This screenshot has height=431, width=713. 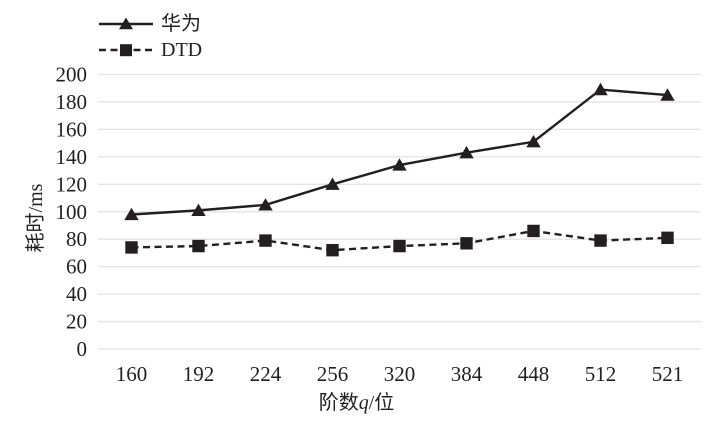 I want to click on legend-label: DTD, so click(x=182, y=50).